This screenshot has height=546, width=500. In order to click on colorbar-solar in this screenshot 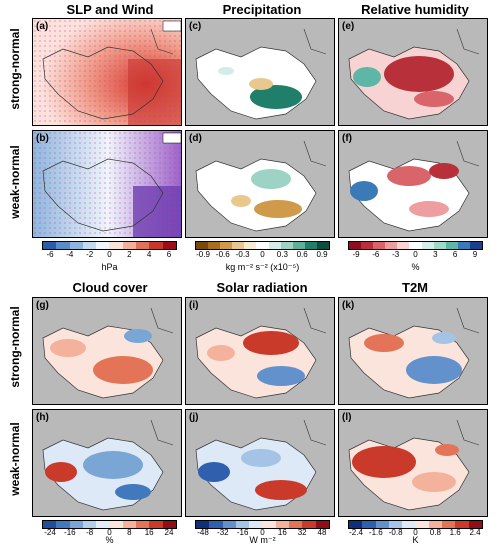, I will do `click(262, 524)`.